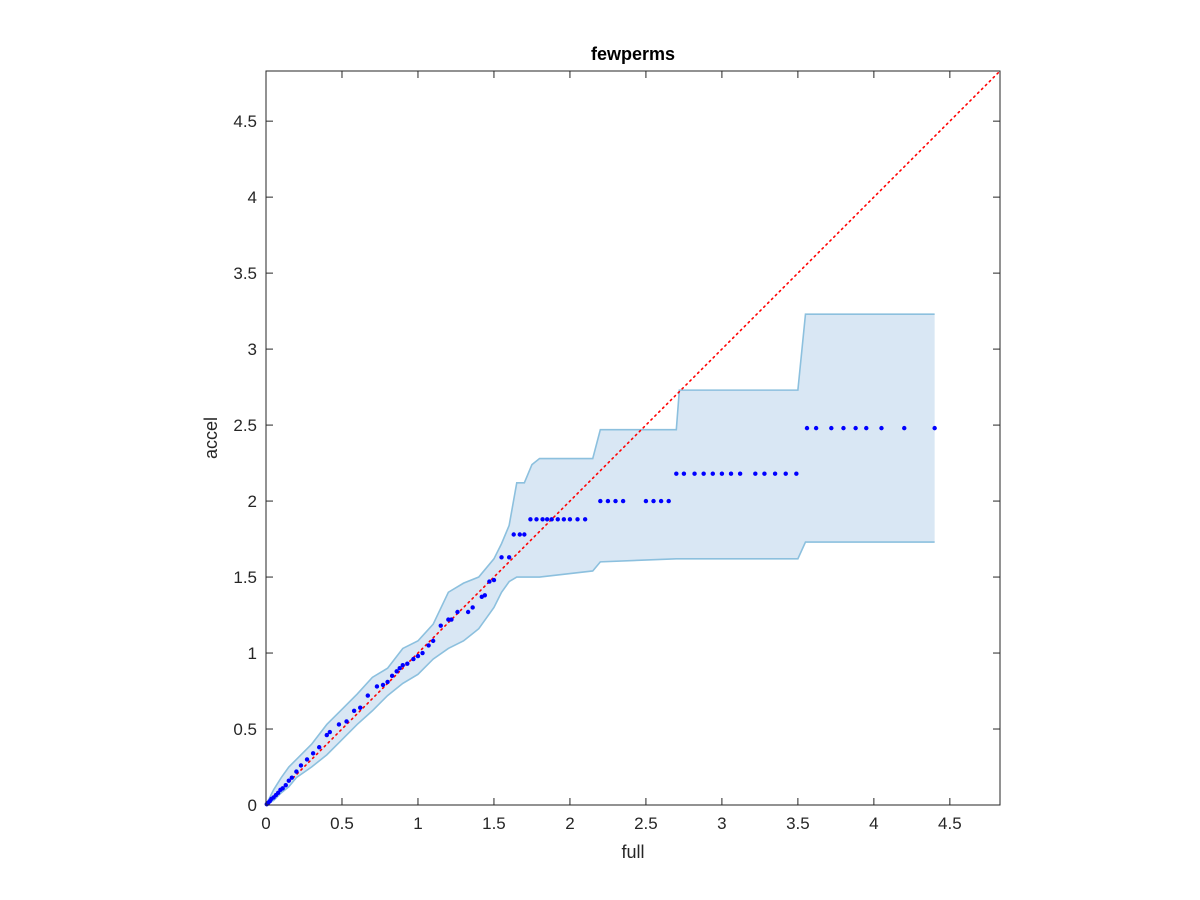 This screenshot has height=900, width=1200. Describe the element at coordinates (252, 349) in the screenshot. I see `y-tick-label: 3` at that location.